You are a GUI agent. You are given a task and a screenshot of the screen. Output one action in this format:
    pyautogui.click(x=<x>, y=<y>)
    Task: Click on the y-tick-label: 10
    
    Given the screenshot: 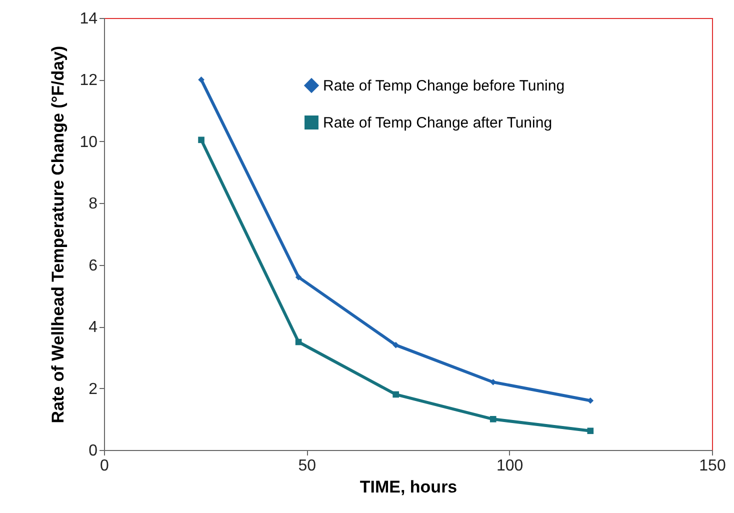 What is the action you would take?
    pyautogui.click(x=89, y=142)
    